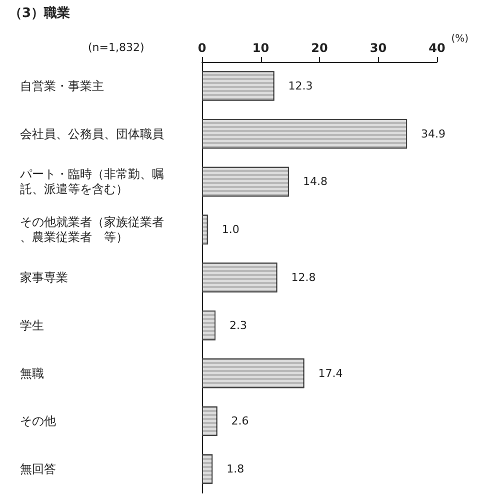  What do you see at coordinates (92, 229) in the screenshot?
I see `y-tick-label: その他就業者（家族従業者、農業従業者 等）` at bounding box center [92, 229].